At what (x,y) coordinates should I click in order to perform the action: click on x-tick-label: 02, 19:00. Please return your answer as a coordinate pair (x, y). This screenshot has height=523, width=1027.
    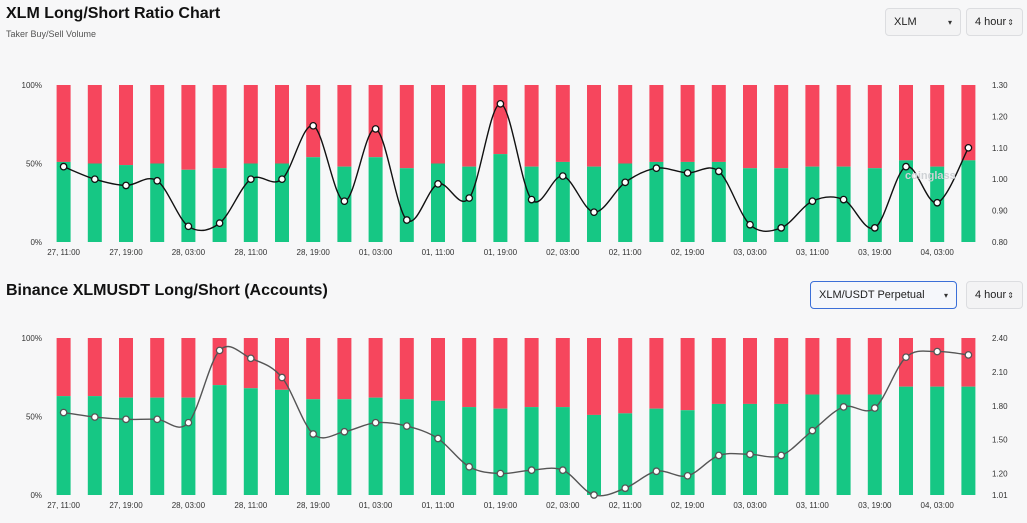
    Looking at the image, I should click on (688, 505).